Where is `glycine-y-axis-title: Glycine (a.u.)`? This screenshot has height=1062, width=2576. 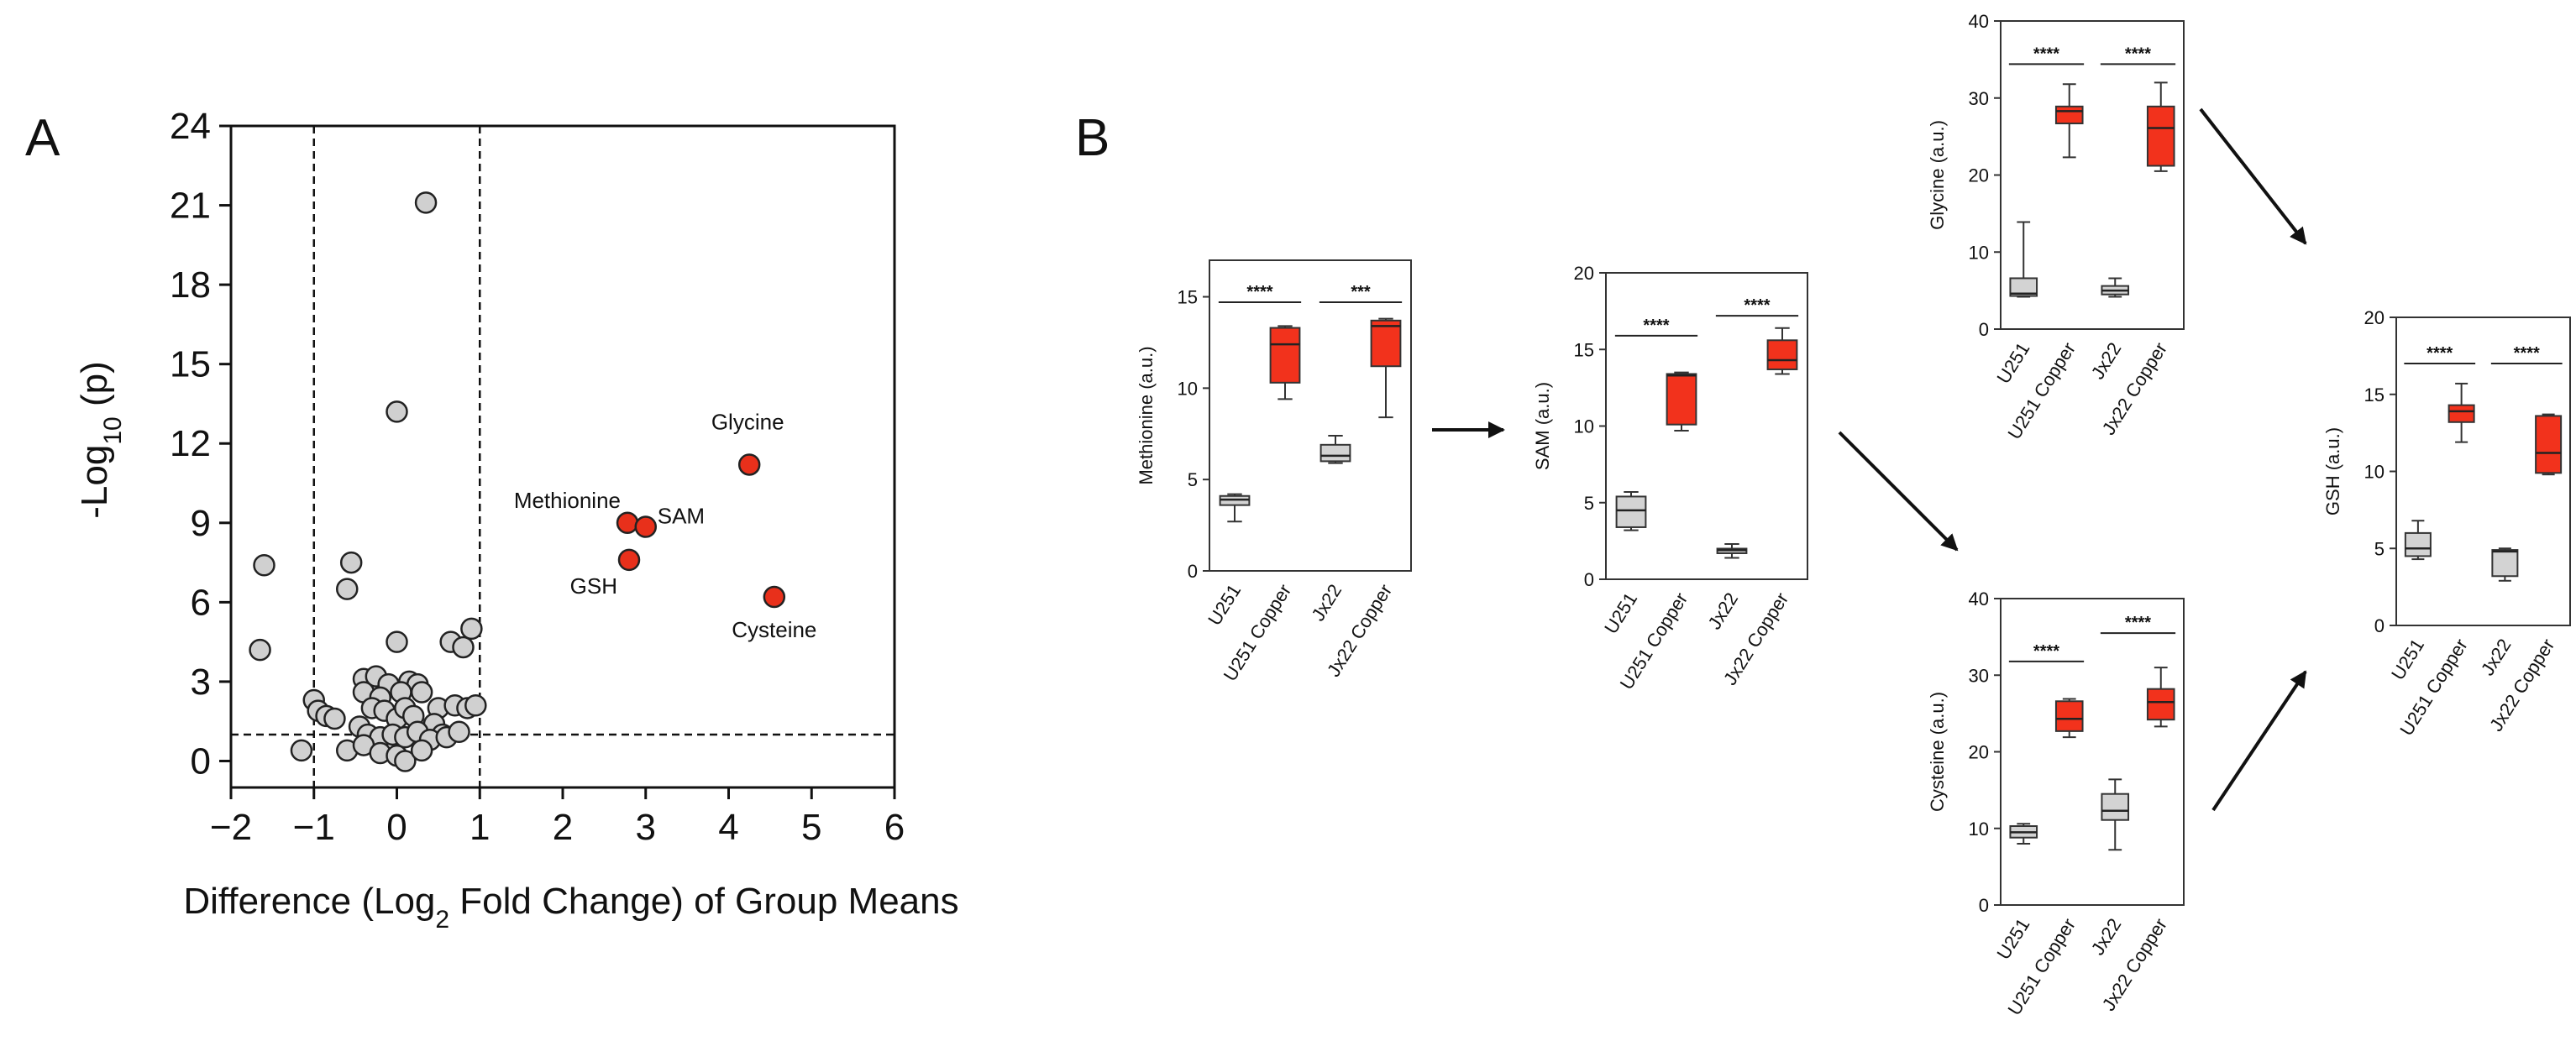 glycine-y-axis-title: Glycine (a.u.) is located at coordinates (1937, 175).